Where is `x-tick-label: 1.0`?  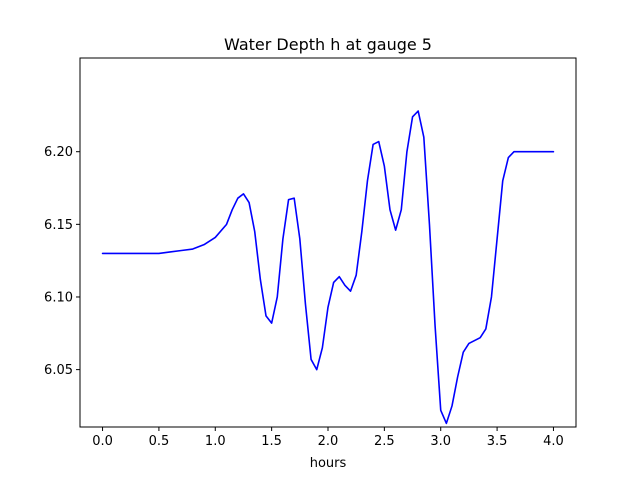 x-tick-label: 1.0 is located at coordinates (215, 441).